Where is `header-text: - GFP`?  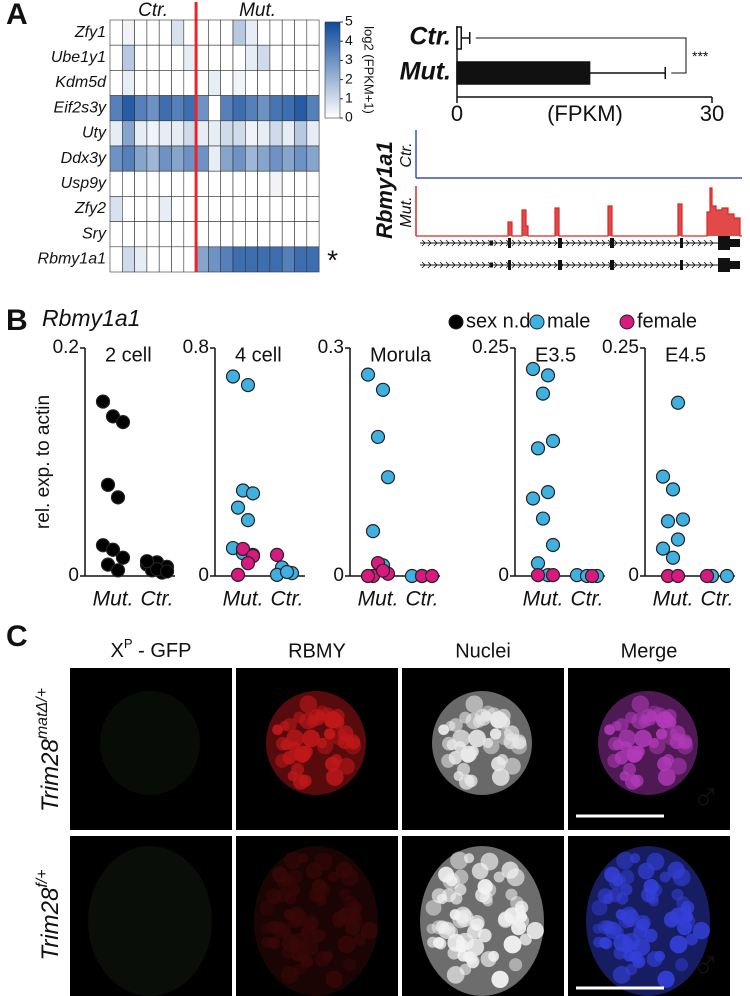 header-text: - GFP is located at coordinates (162, 651).